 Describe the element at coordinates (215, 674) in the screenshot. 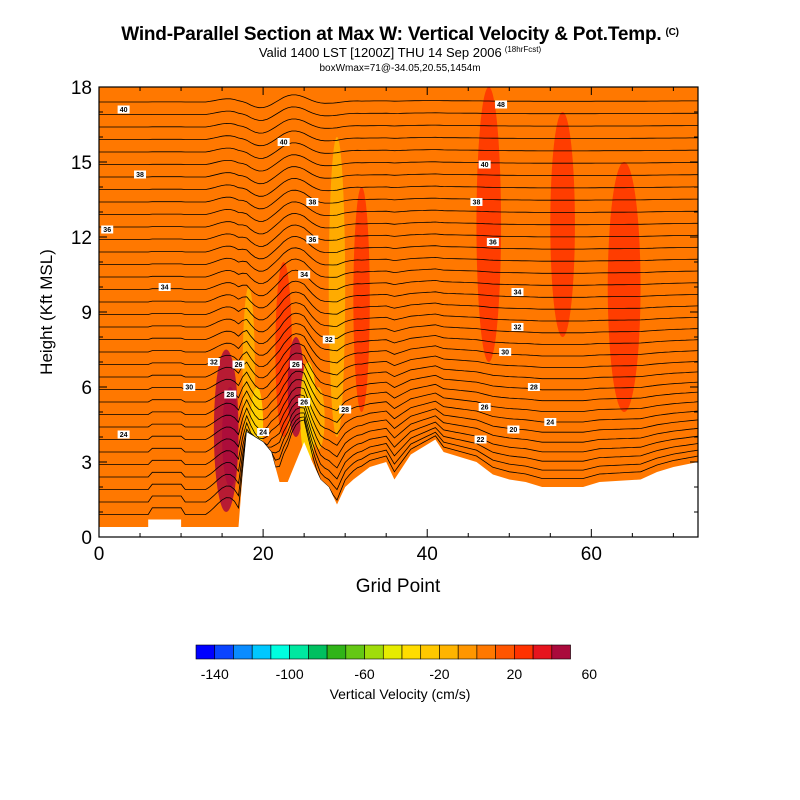

I see `colorbar-tick-label: -140` at that location.